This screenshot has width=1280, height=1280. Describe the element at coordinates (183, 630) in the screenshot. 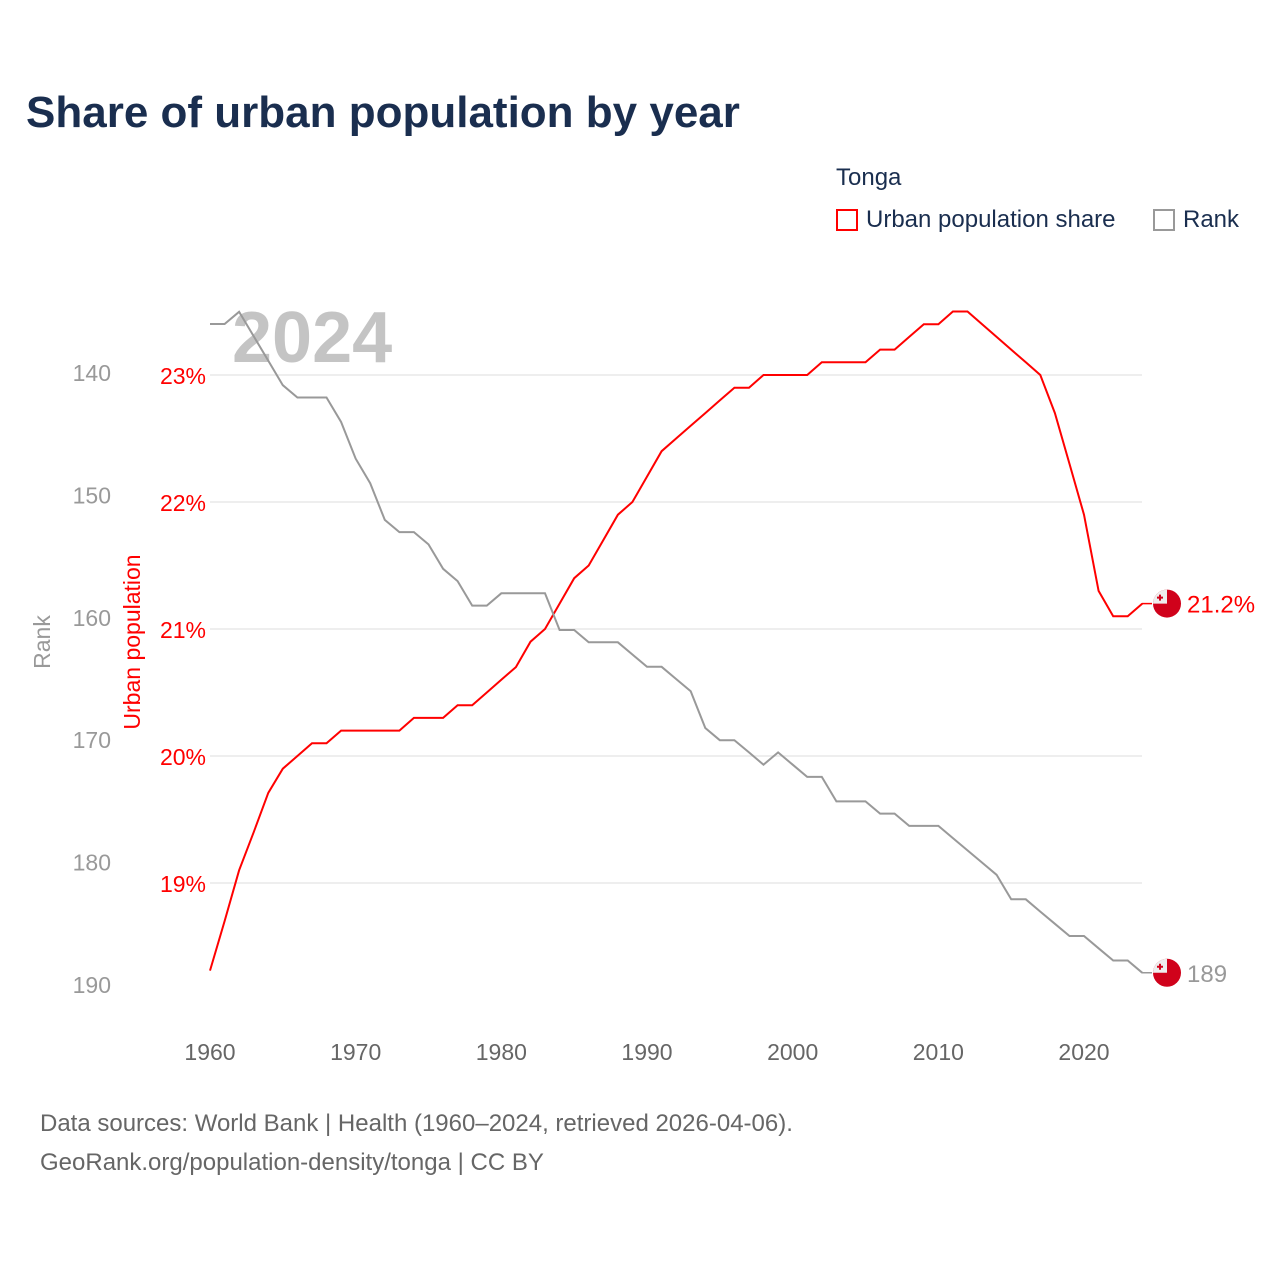

I see `y-tick-urban: 21%` at that location.